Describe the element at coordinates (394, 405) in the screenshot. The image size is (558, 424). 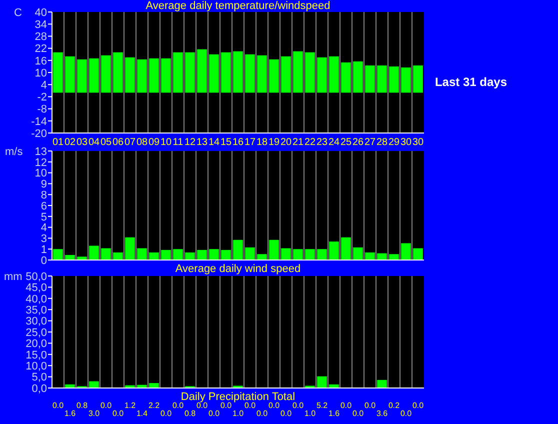
I see `data-label: 0.2` at that location.